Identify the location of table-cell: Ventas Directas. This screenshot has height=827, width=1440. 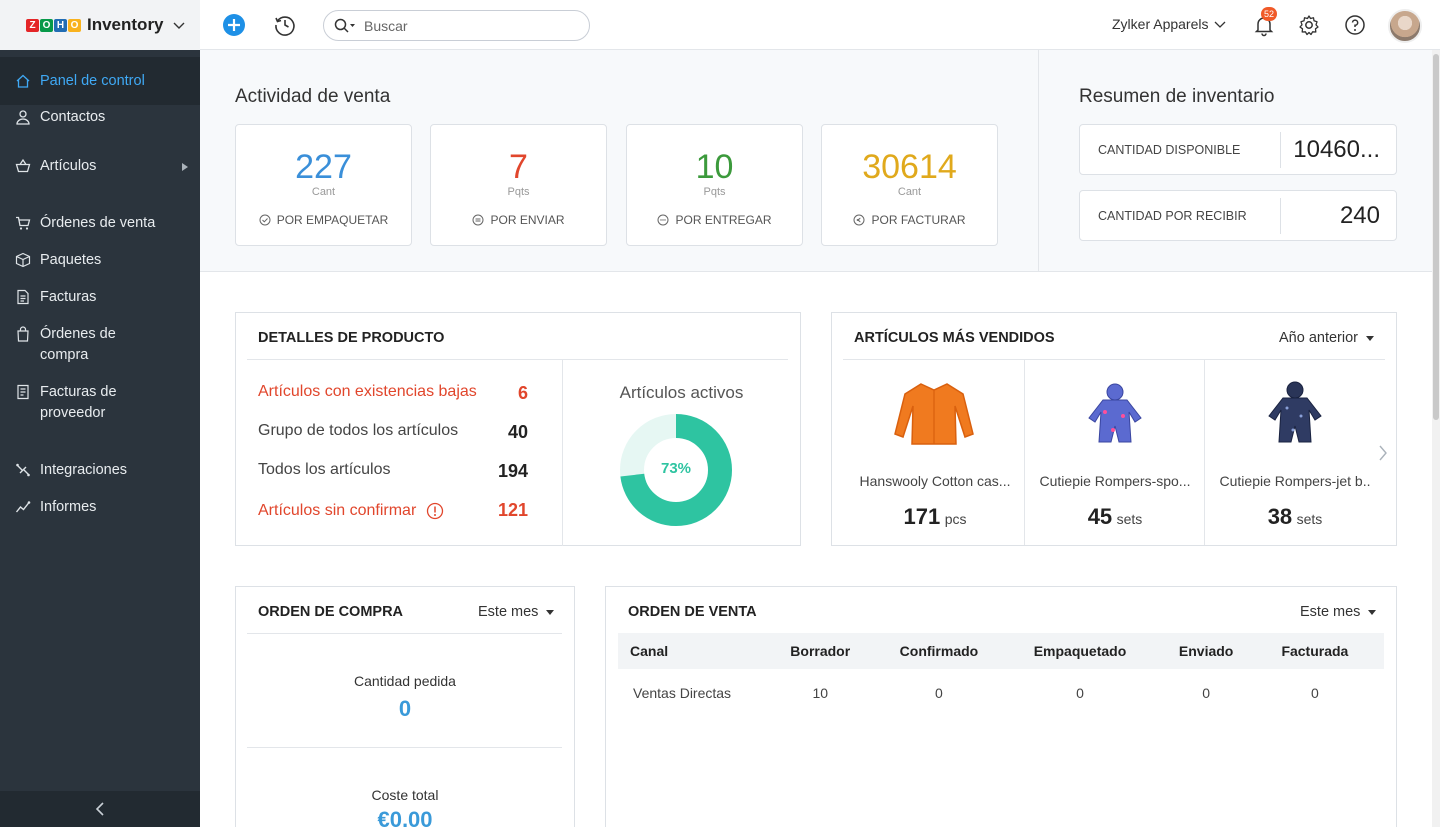
(682, 693).